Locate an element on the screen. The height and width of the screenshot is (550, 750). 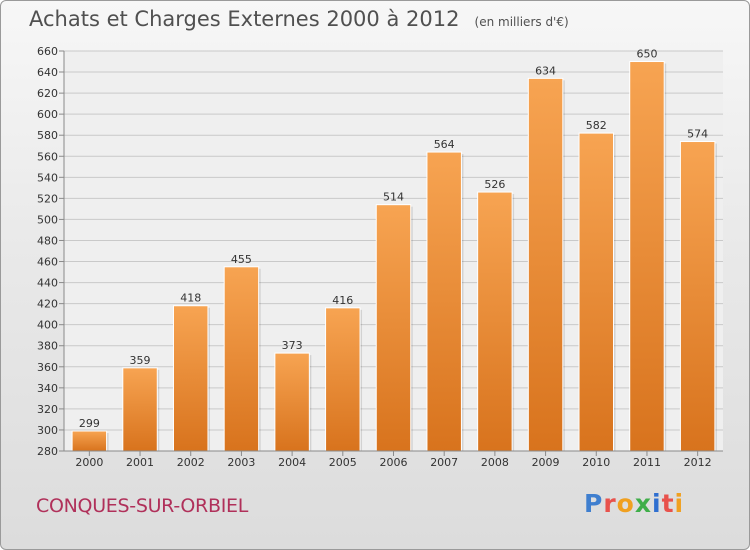
value-label-2010: 582 is located at coordinates (596, 125).